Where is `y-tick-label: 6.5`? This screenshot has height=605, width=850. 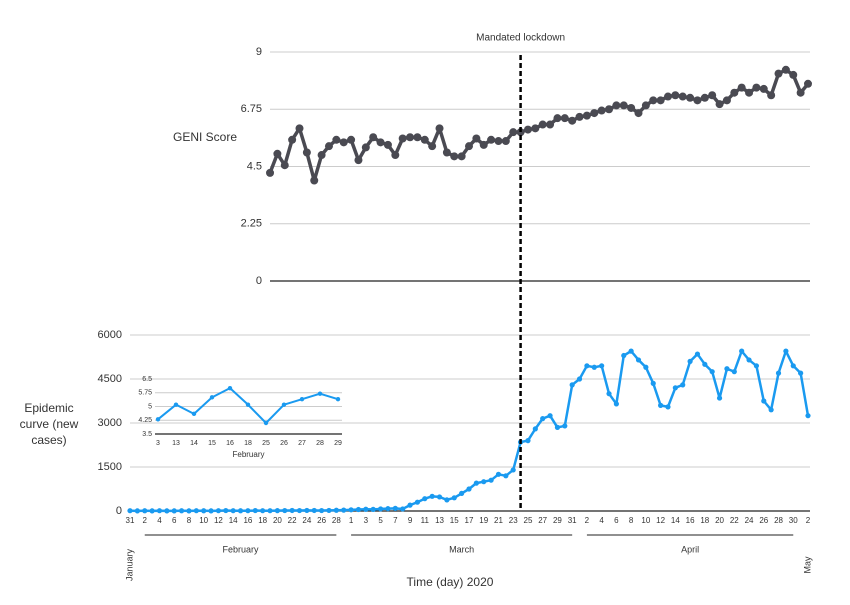 y-tick-label: 6.5 is located at coordinates (147, 379).